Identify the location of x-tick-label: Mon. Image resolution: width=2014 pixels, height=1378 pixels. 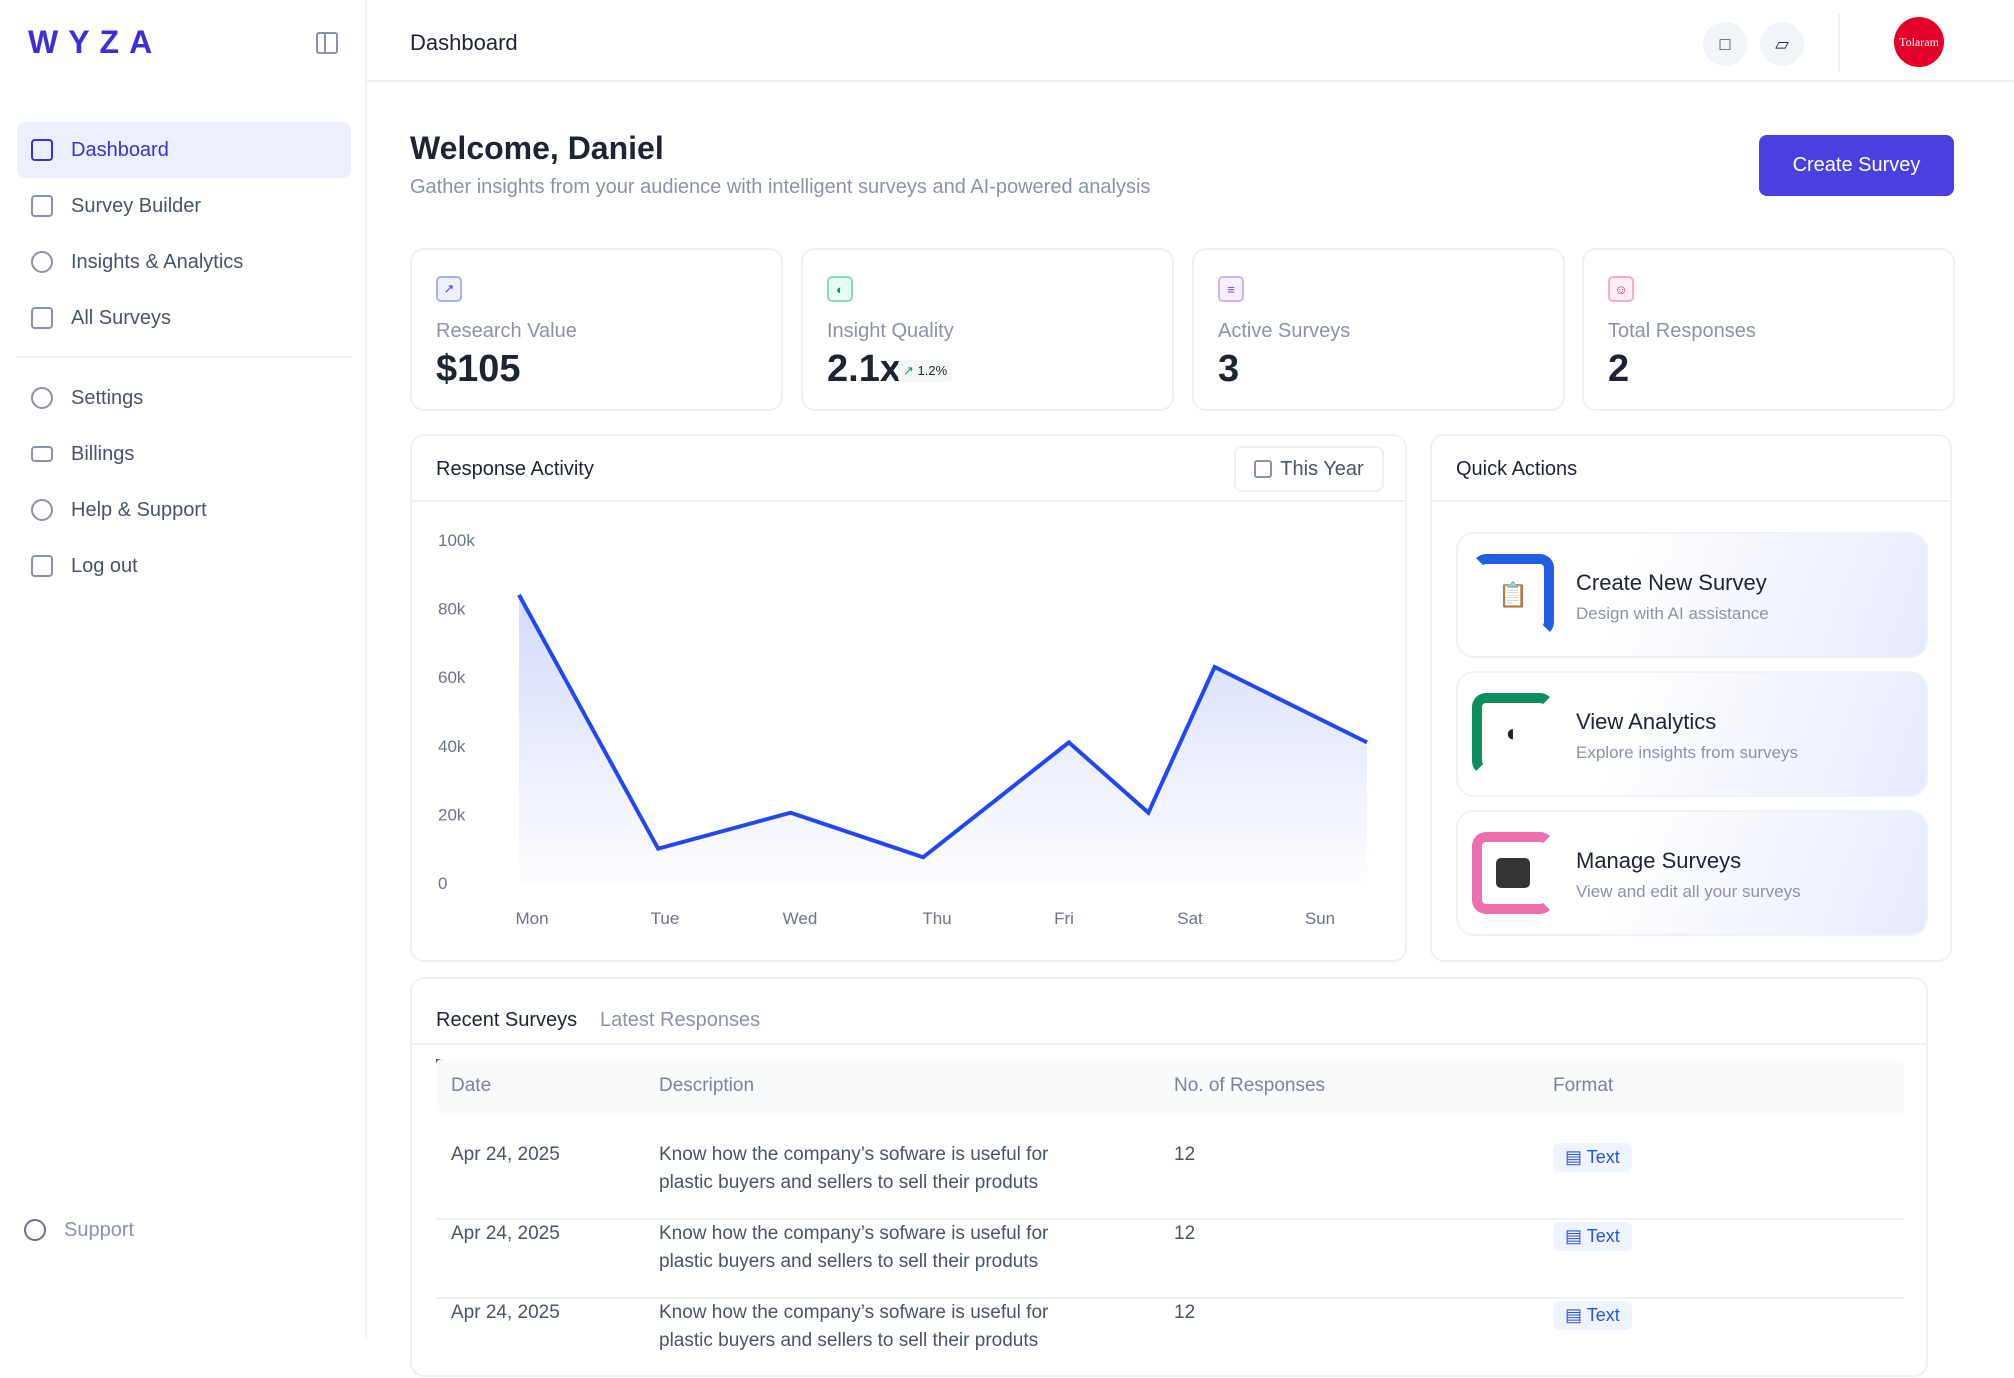
(531, 918).